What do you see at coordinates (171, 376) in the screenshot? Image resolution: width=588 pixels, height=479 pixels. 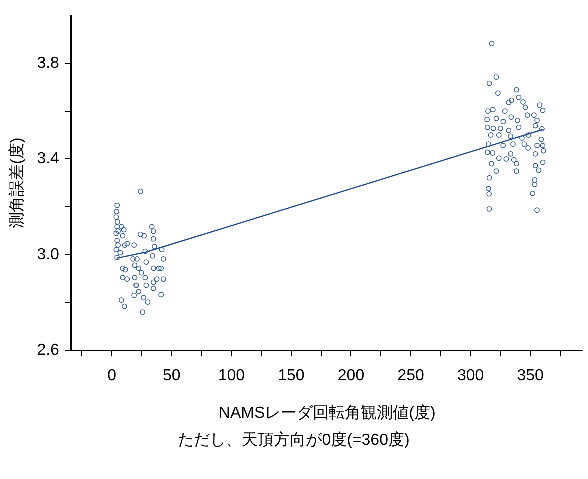 I see `x-tick-label: 50` at bounding box center [171, 376].